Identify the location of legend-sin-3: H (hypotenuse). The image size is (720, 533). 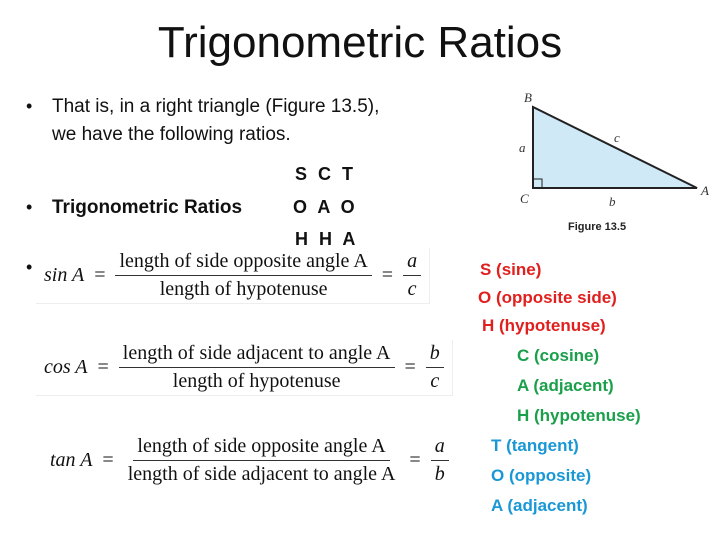
(544, 325).